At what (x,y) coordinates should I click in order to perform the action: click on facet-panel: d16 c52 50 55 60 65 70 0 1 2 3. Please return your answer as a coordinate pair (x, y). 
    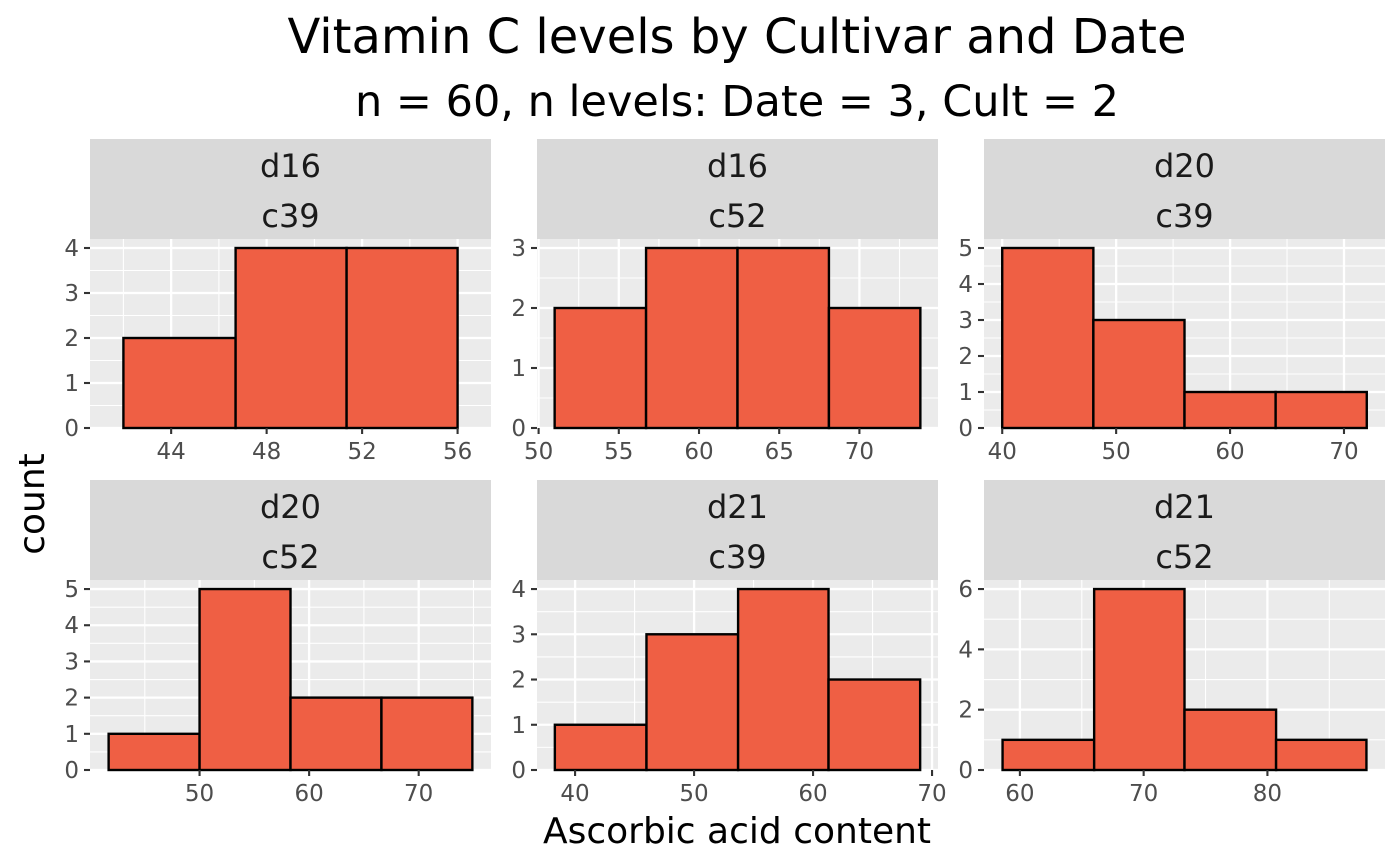
    Looking at the image, I should click on (724, 302).